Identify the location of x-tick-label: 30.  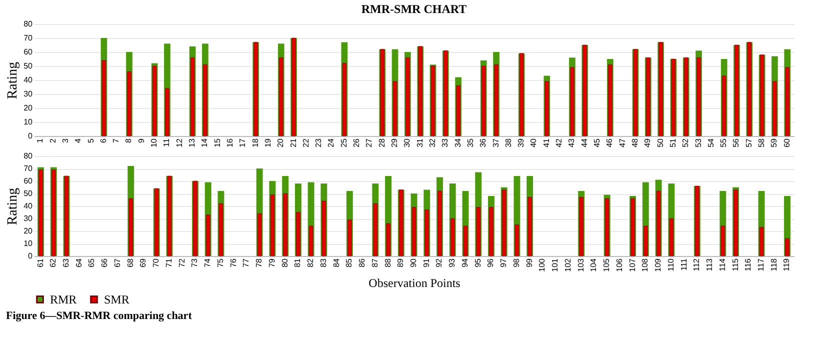
(407, 143).